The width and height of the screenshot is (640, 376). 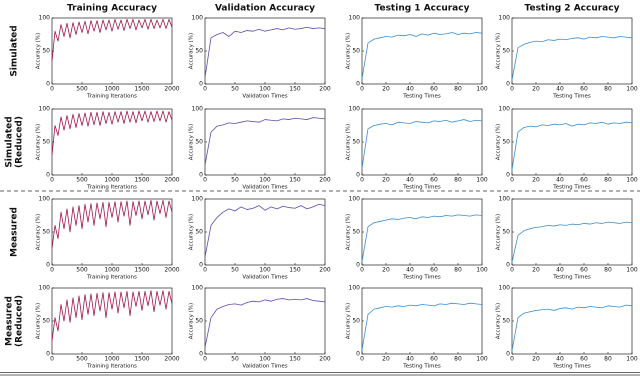 I want to click on column-title: Testing 1 Accuracy, so click(x=422, y=9).